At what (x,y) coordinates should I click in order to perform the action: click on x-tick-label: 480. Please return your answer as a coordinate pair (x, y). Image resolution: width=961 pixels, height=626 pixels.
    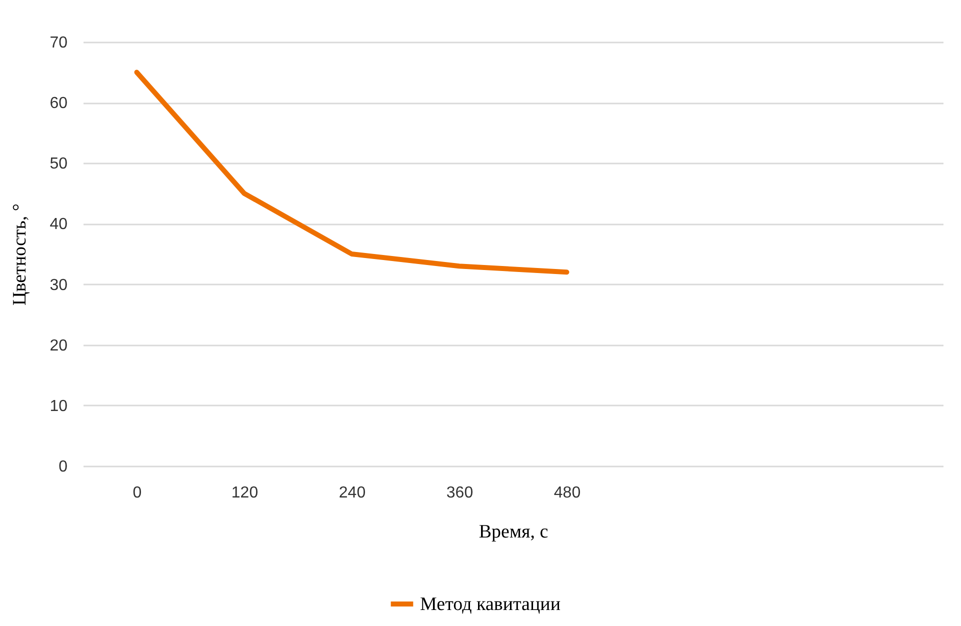
    Looking at the image, I should click on (567, 493).